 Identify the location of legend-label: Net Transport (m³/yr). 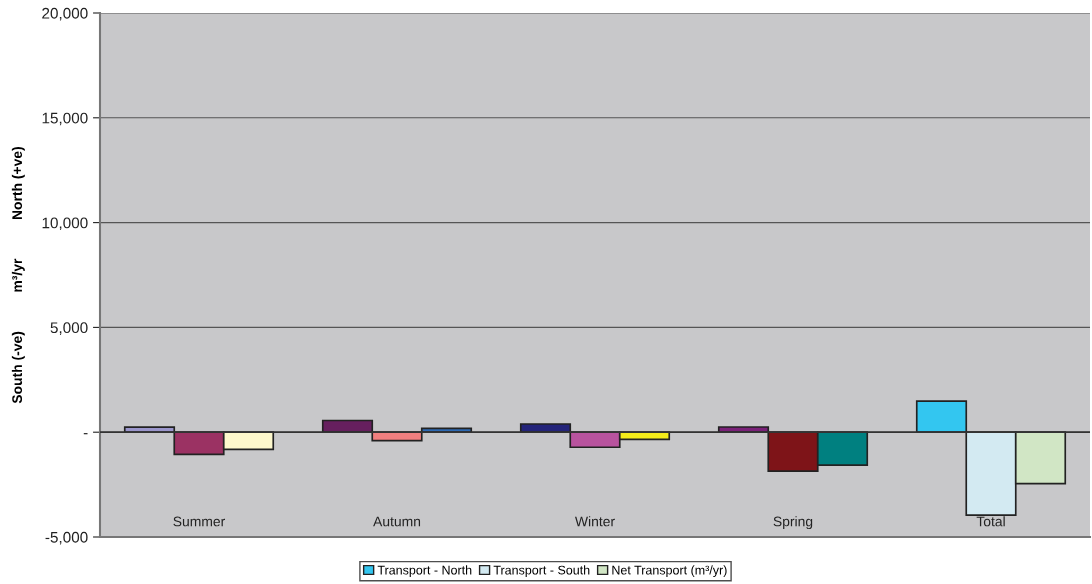
(669, 571).